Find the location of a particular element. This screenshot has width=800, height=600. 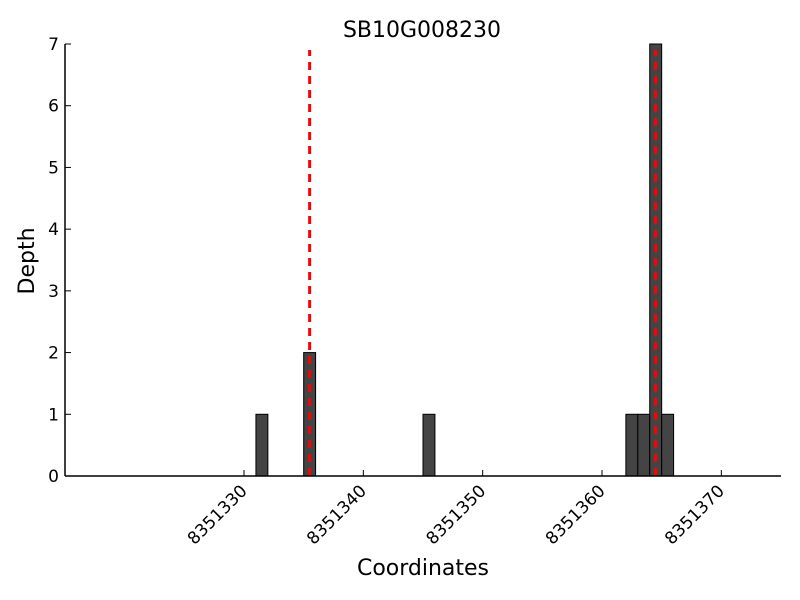

y-tick-label-7: 7 is located at coordinates (53, 45).